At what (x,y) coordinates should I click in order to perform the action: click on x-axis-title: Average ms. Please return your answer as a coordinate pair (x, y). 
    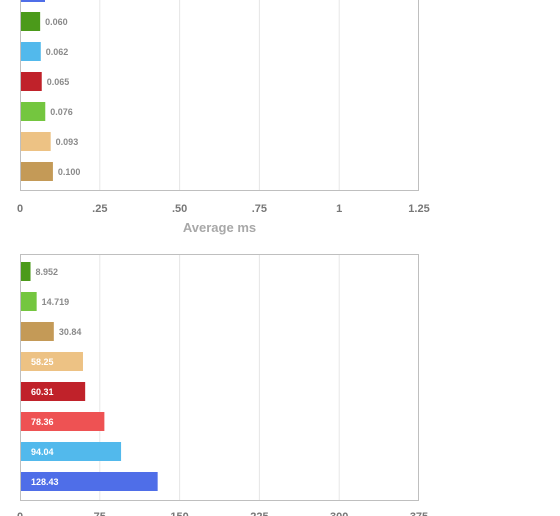
    Looking at the image, I should click on (219, 227).